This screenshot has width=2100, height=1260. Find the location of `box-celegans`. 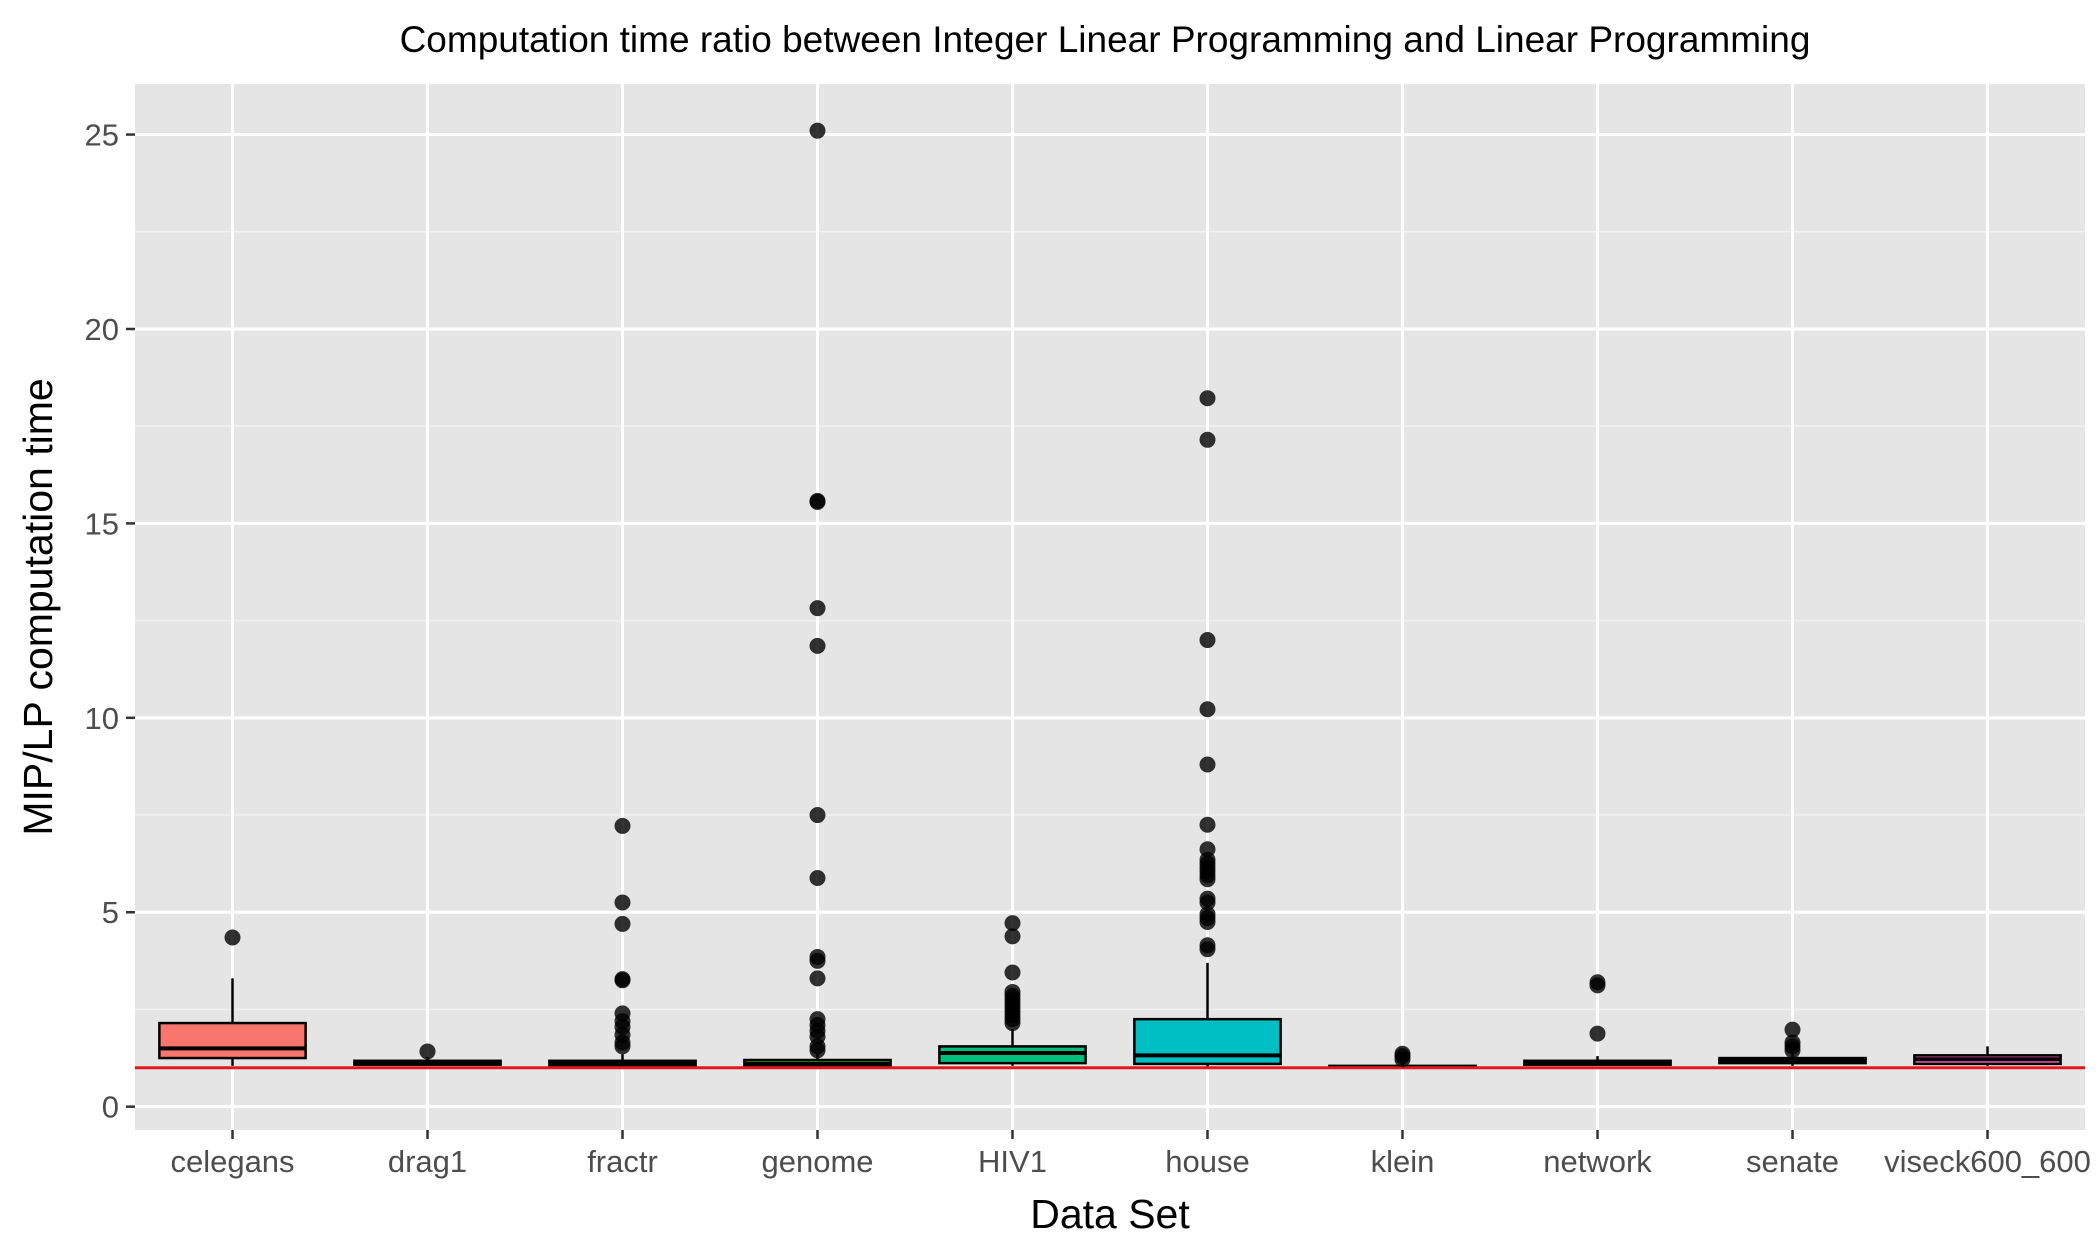

box-celegans is located at coordinates (232, 1022).